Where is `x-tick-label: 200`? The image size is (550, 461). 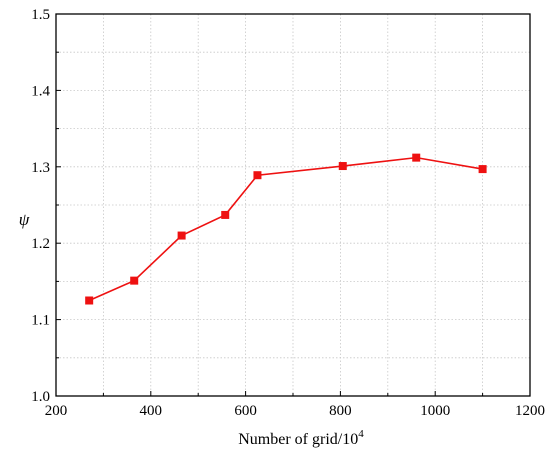 x-tick-label: 200 is located at coordinates (56, 411).